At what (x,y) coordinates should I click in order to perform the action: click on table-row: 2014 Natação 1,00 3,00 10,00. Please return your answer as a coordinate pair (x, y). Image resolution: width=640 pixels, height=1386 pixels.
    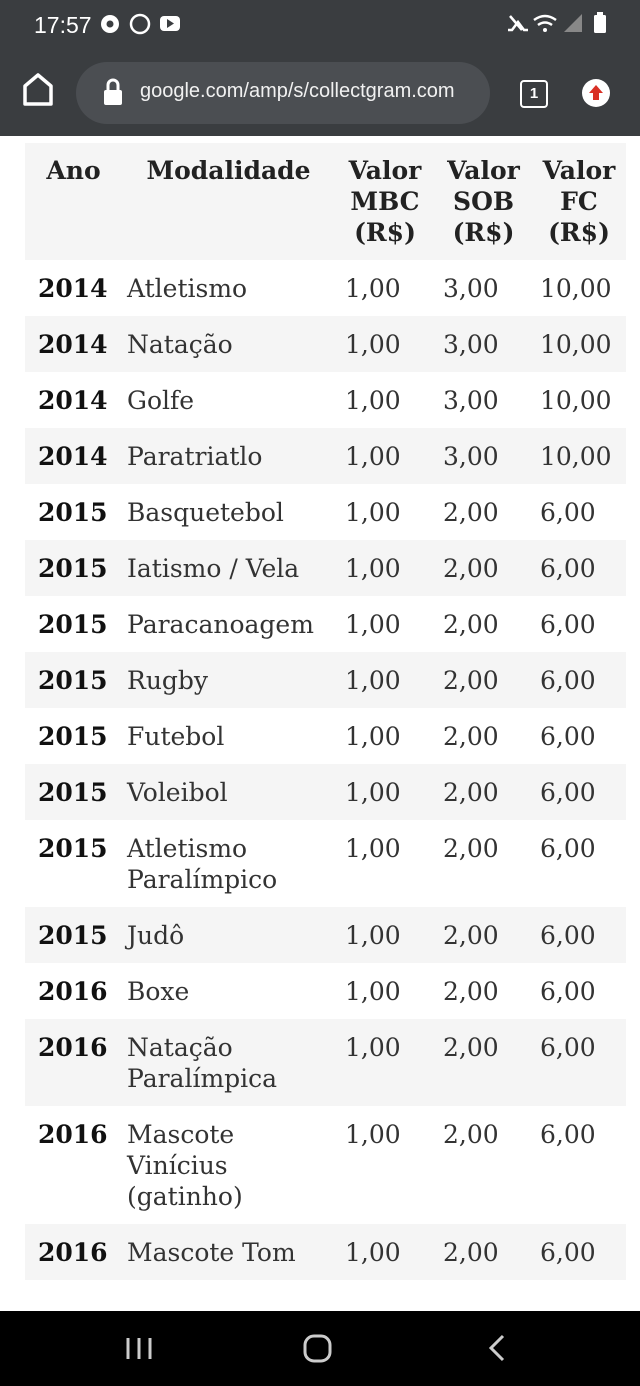
    Looking at the image, I should click on (325, 344).